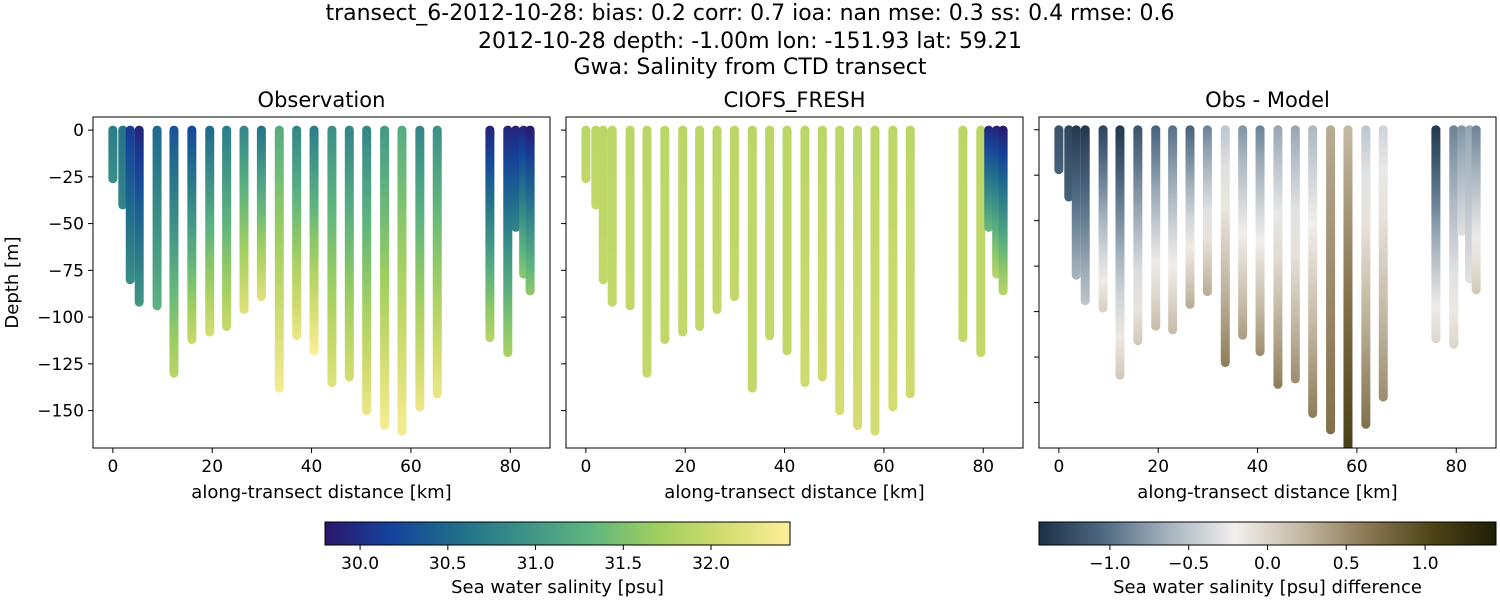 The height and width of the screenshot is (600, 1500). I want to click on x-tick-label: 60, so click(884, 467).